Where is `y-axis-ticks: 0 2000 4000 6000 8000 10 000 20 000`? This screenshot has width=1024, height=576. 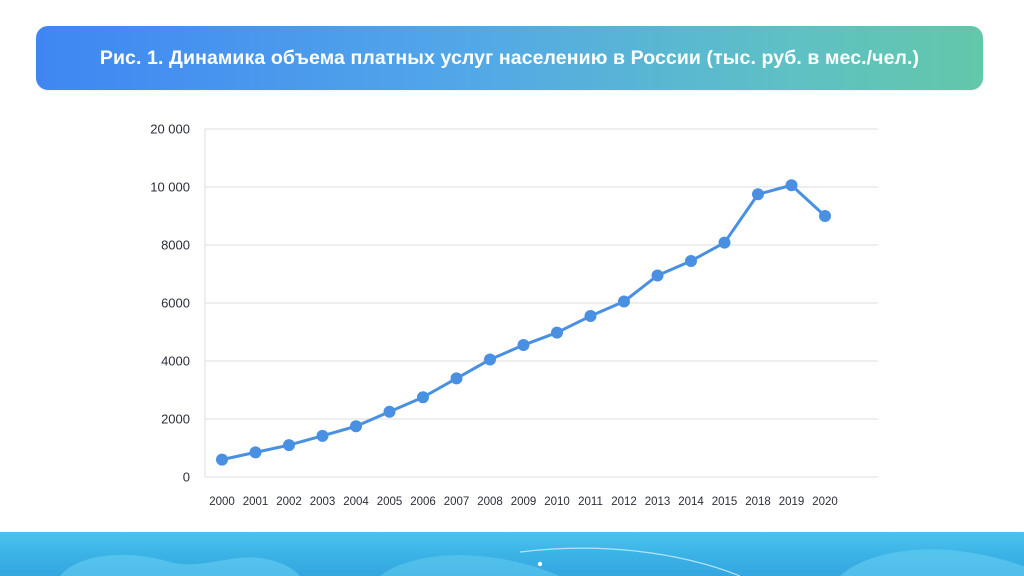 y-axis-ticks: 0 2000 4000 6000 8000 10 000 20 000 is located at coordinates (170, 303).